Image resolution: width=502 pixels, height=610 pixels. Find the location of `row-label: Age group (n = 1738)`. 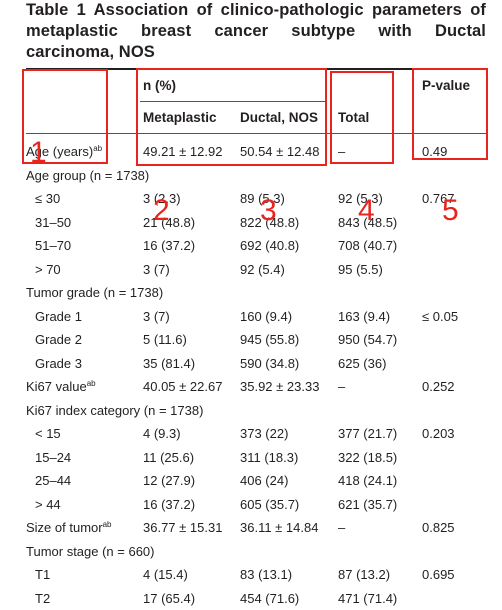

row-label: Age group (n = 1738) is located at coordinates (87, 176).